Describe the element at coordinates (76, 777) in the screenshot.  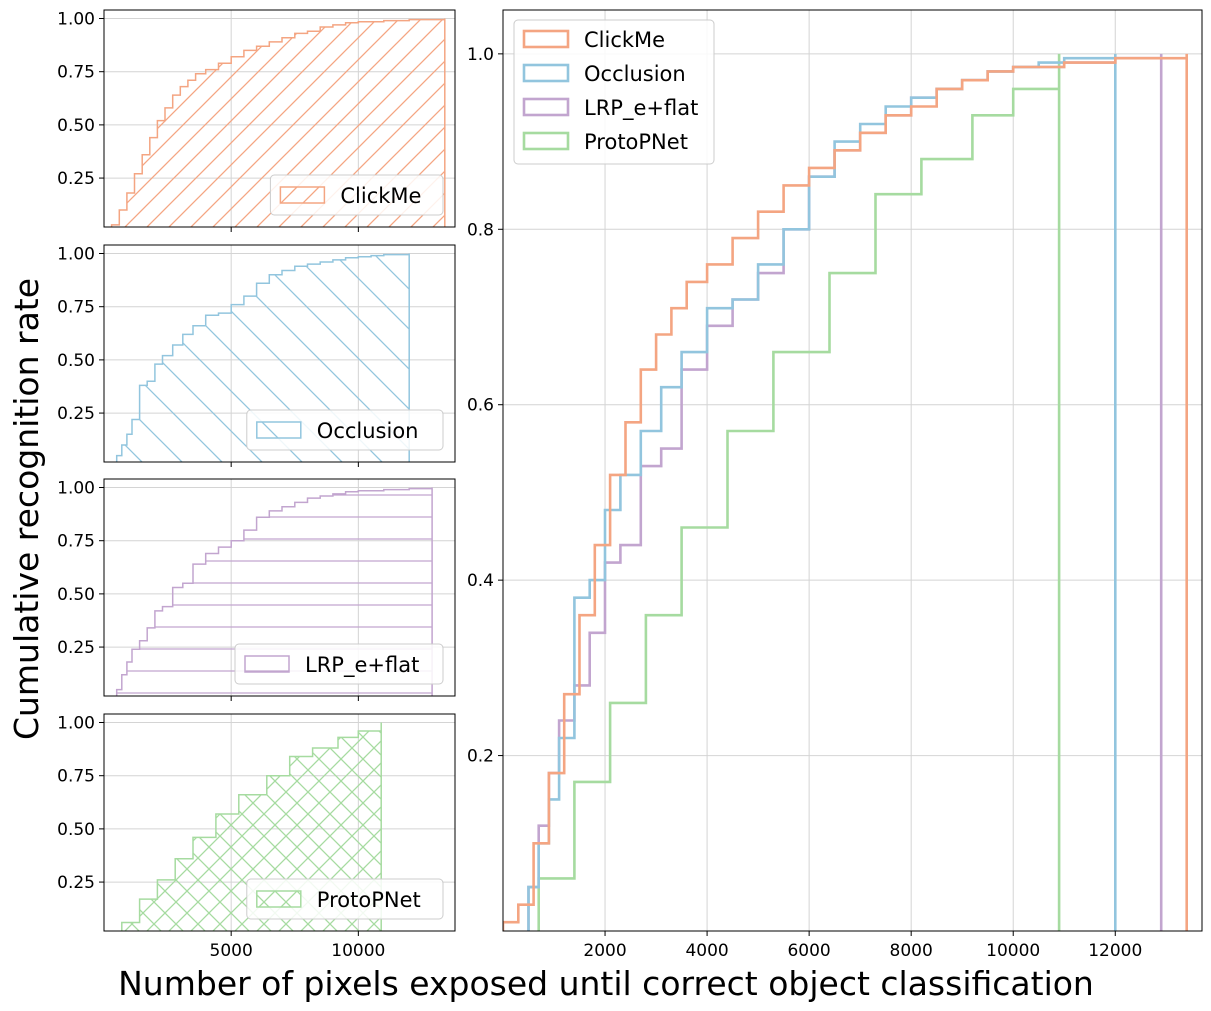
I see `panel-protopnet-y-tick-label: 0.75` at that location.